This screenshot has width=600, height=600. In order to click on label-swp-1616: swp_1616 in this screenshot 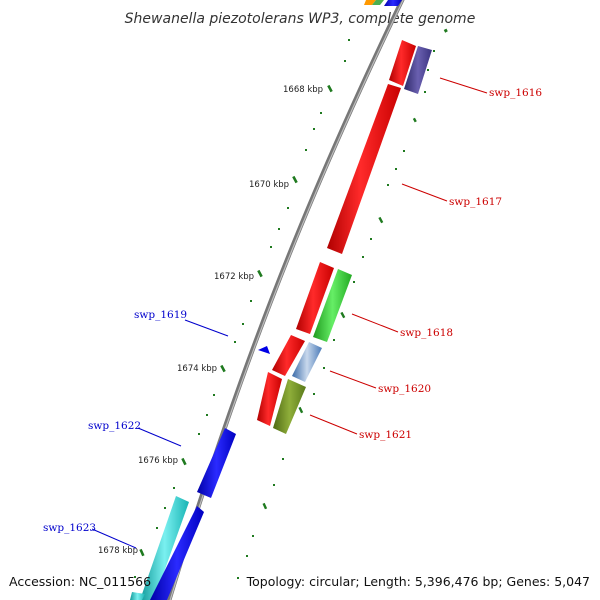, I will do `click(515, 93)`.